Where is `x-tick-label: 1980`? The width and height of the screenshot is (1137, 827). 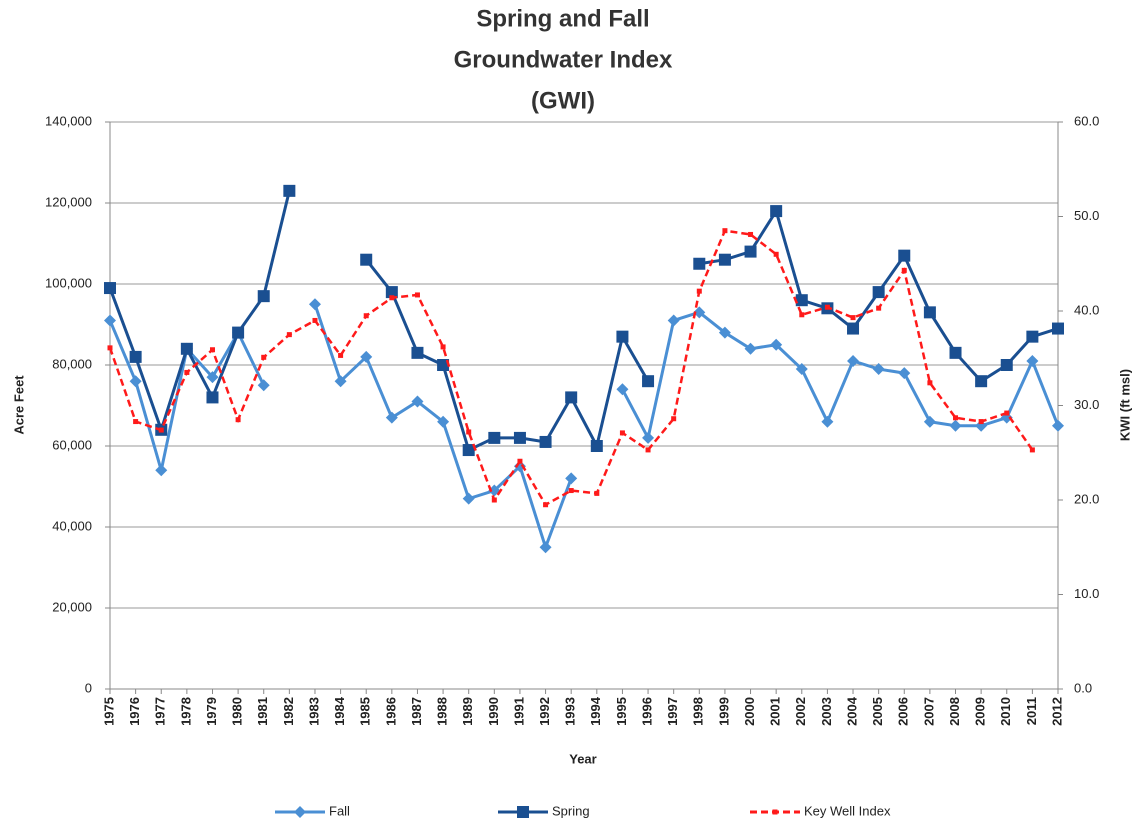 x-tick-label: 1980 is located at coordinates (237, 711).